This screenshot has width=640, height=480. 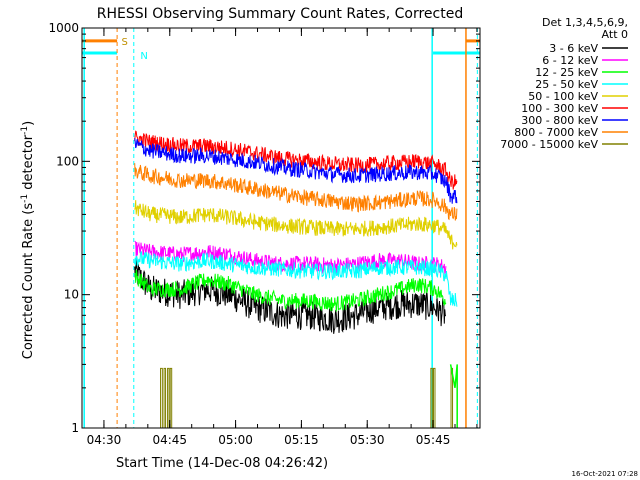 What do you see at coordinates (453, 396) in the screenshot?
I see `series-line-12-25-kev-tail` at bounding box center [453, 396].